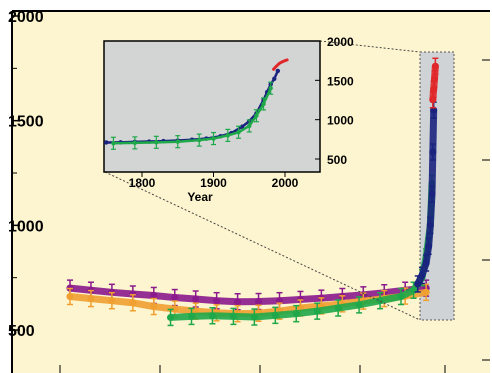  Describe the element at coordinates (21, 331) in the screenshot. I see `y-tick-label: 500` at that location.